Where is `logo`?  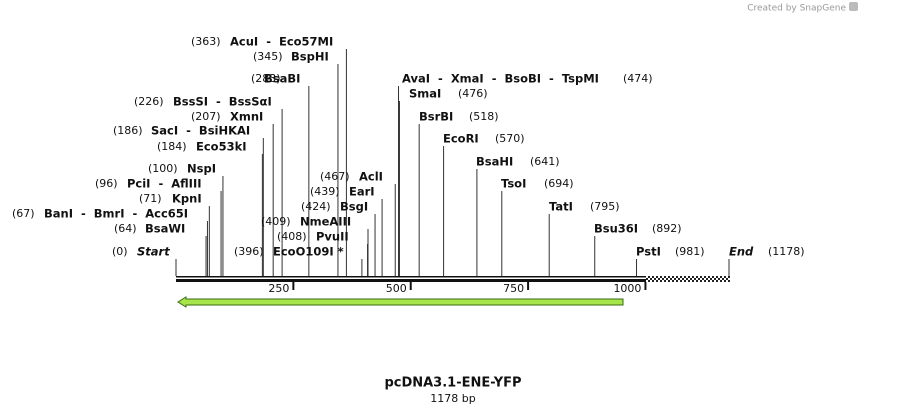
logo is located at coordinates (853, 6).